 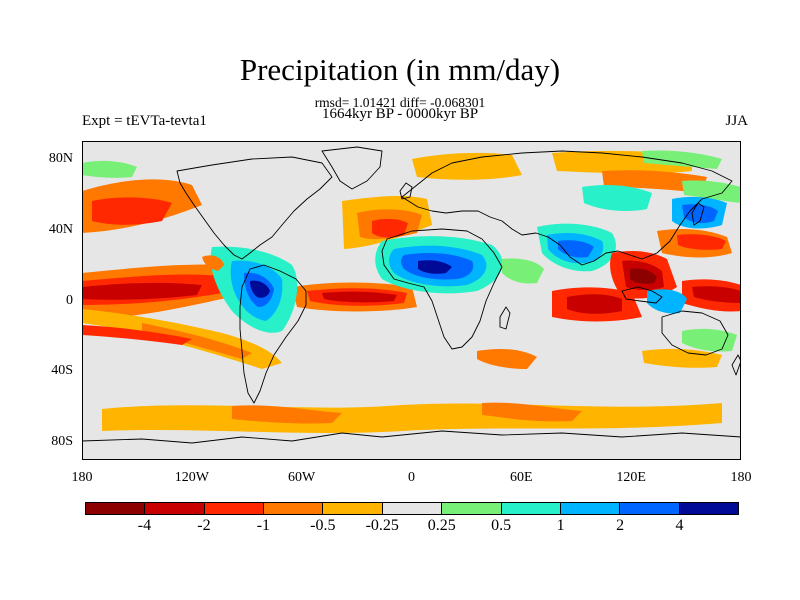 What do you see at coordinates (442, 289) in the screenshot?
I see `africa-coast` at bounding box center [442, 289].